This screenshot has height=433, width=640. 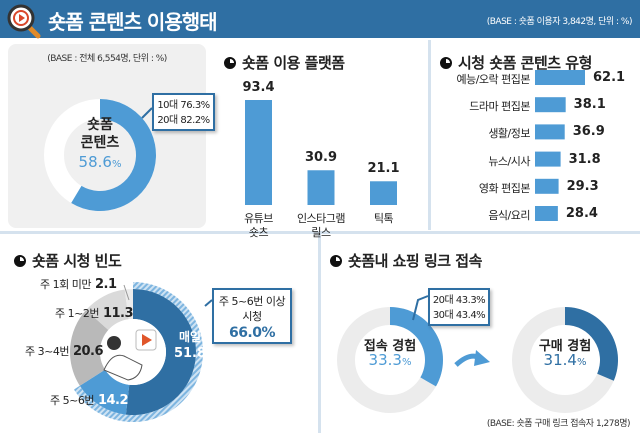 I want to click on content-type-title: 시청 숏폼 콘텐츠 유형, so click(x=516, y=62).